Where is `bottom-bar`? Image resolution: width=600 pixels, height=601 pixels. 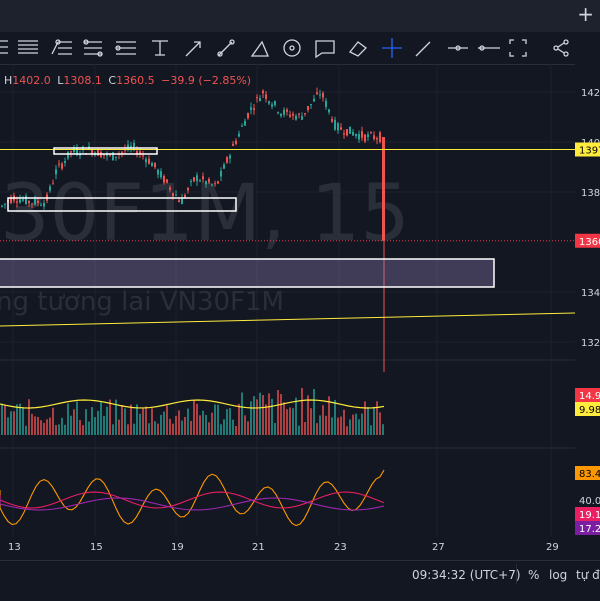
bottom-bar is located at coordinates (300, 580).